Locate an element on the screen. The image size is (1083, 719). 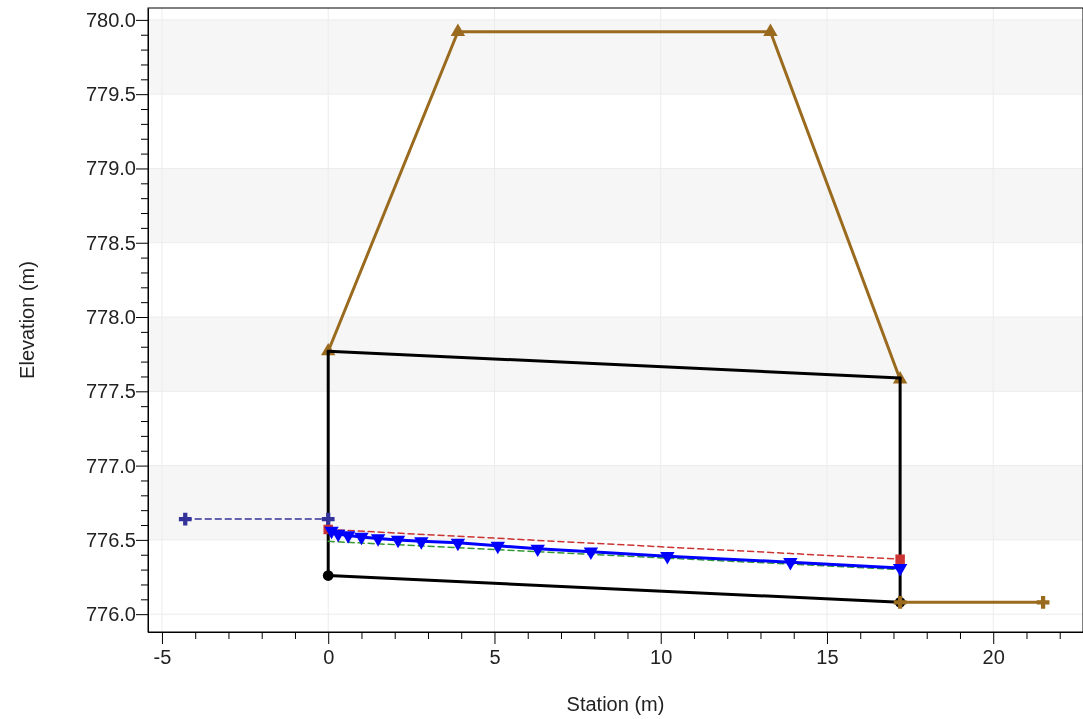
x-tick-label: -5 is located at coordinates (162, 657).